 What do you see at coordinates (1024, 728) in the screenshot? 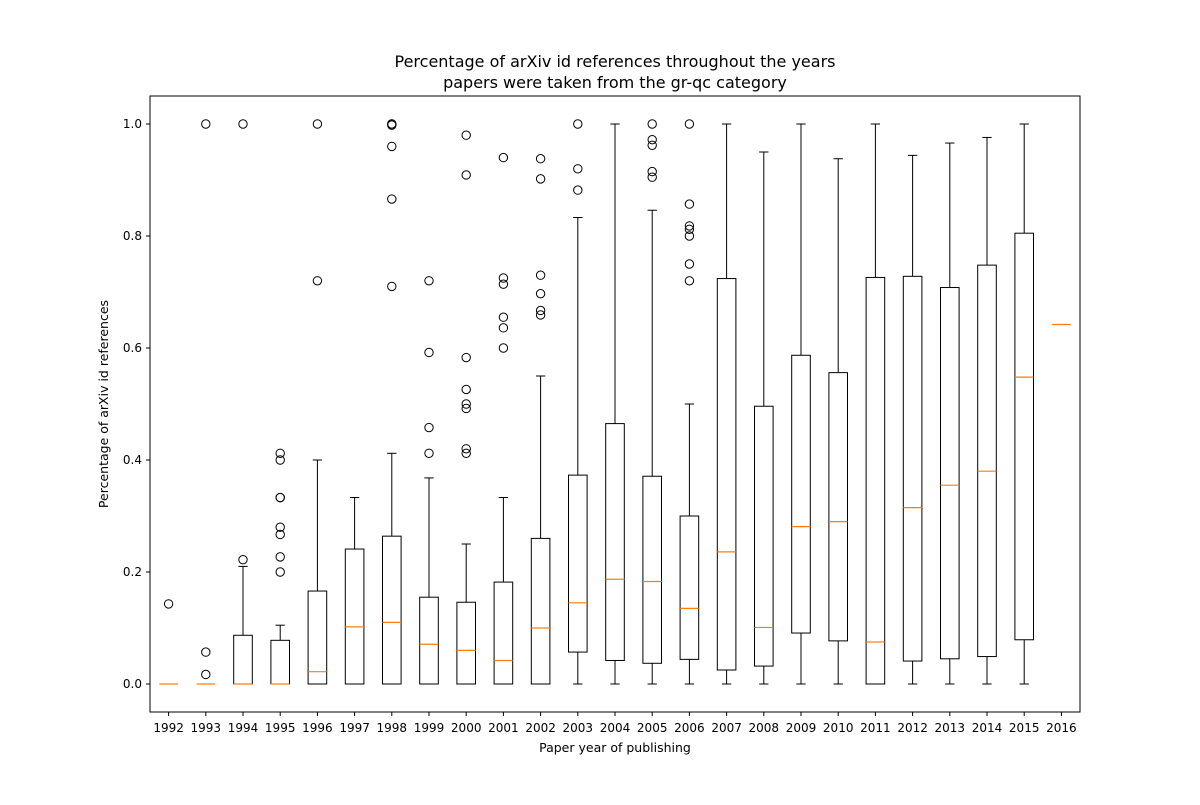
I see `x-tick-label: 2015` at bounding box center [1024, 728].